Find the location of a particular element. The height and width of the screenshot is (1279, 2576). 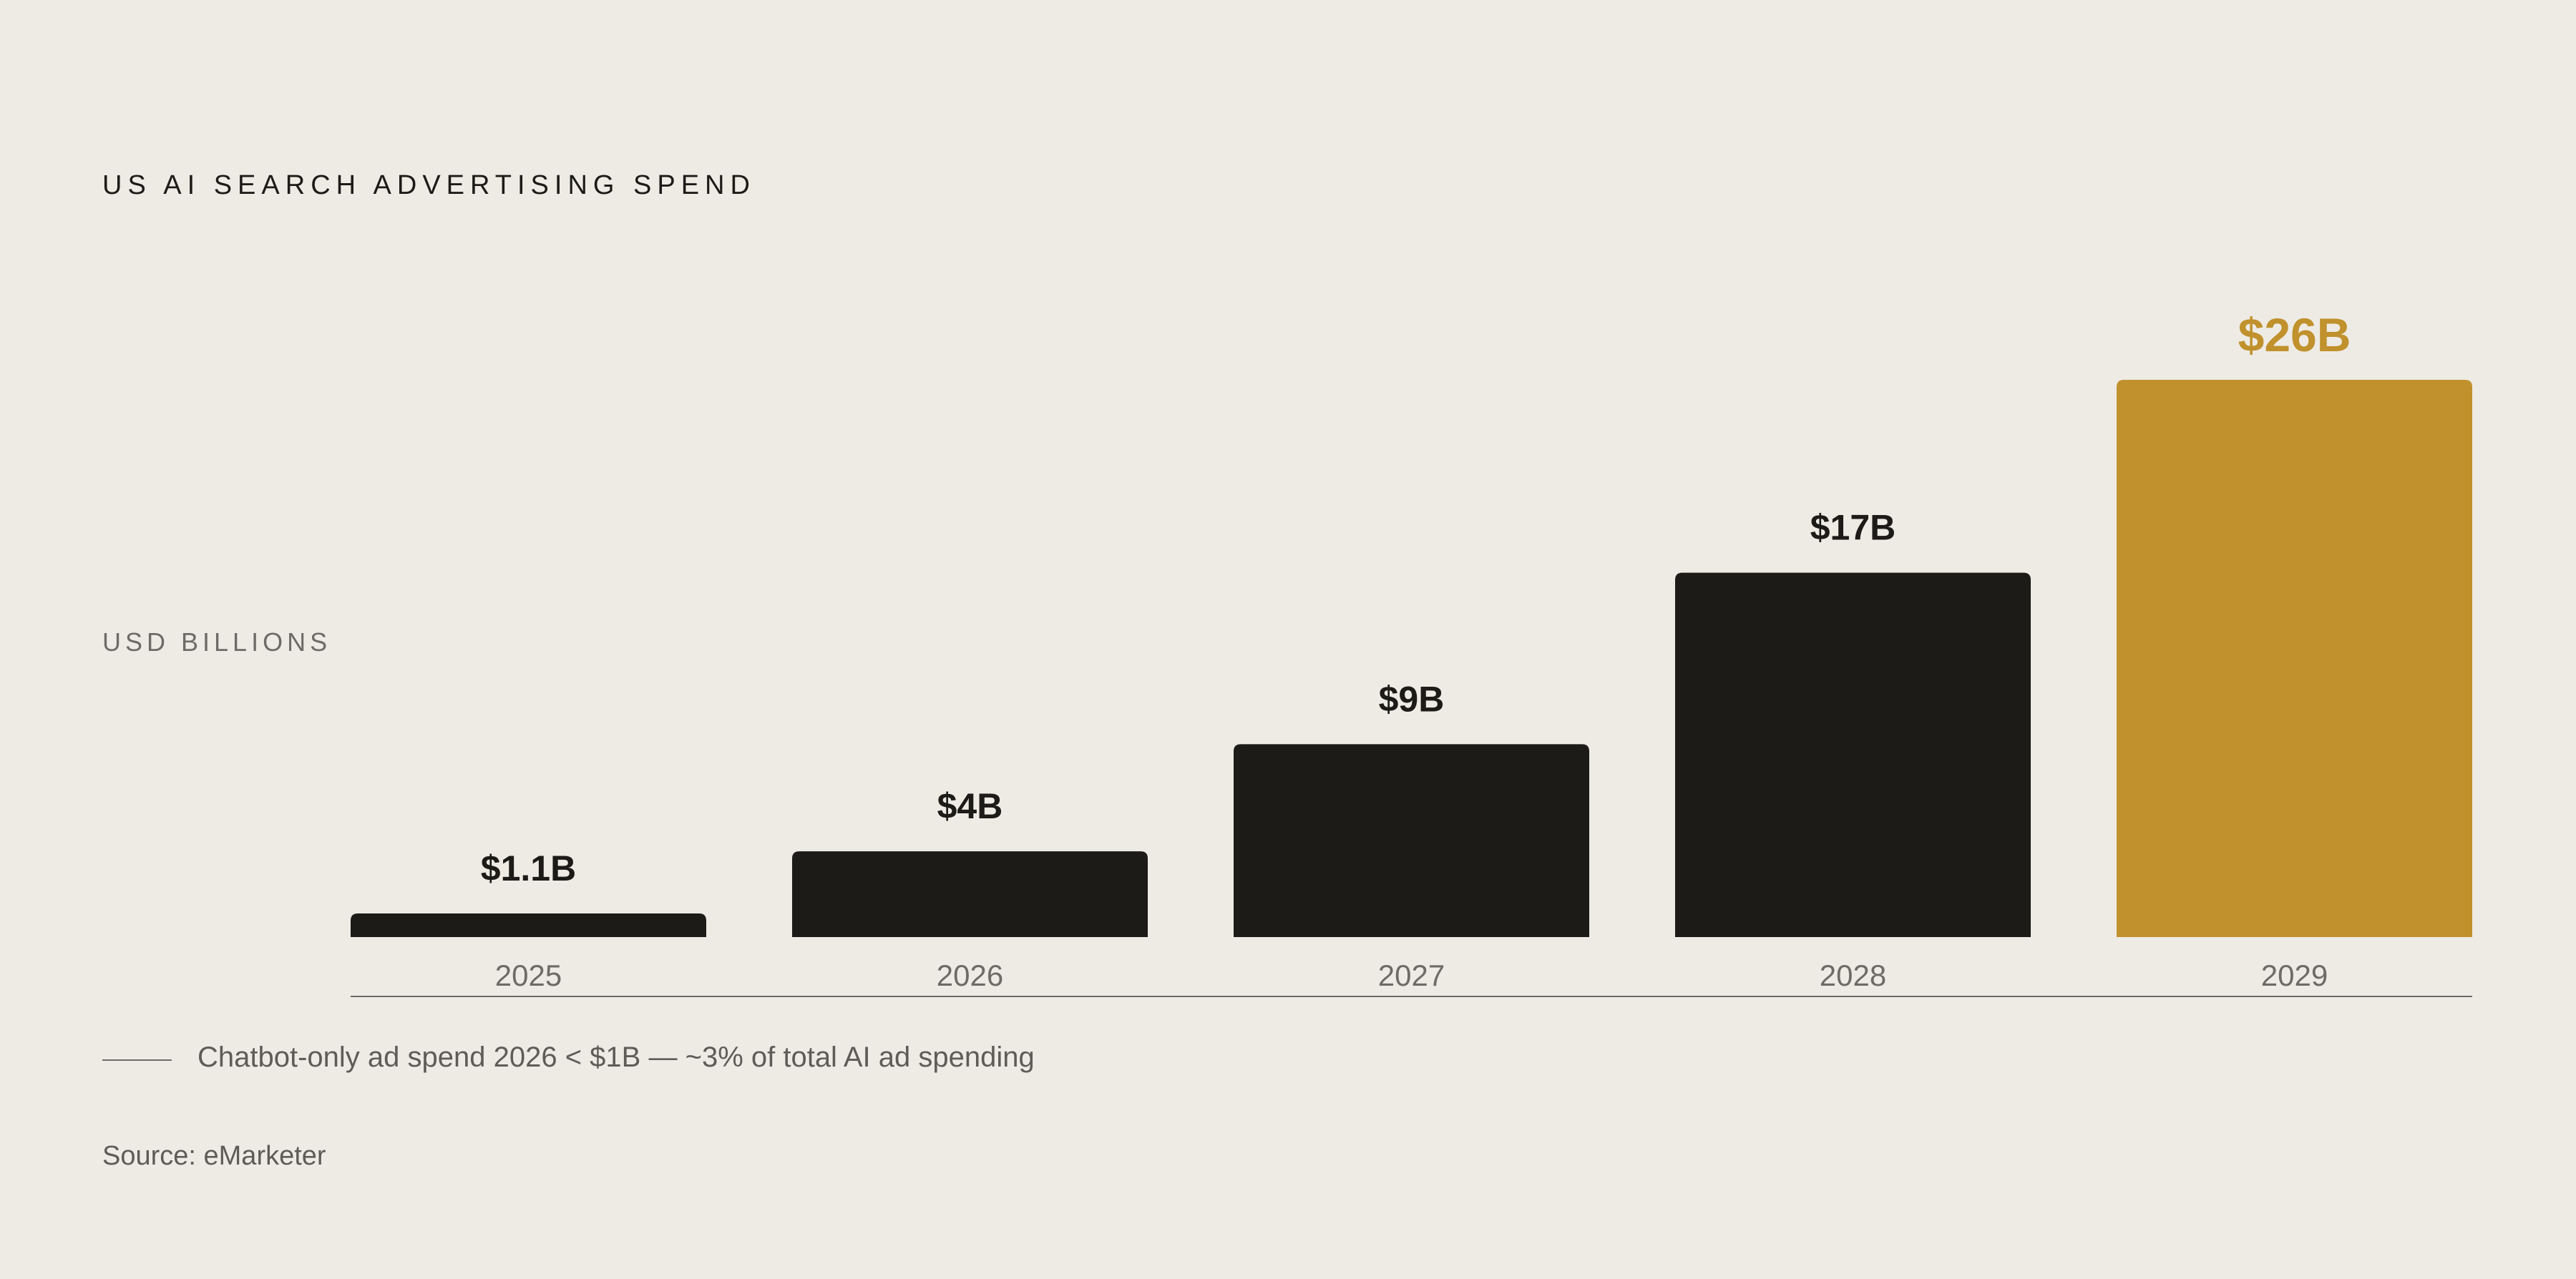

bar-2029 is located at coordinates (2294, 658).